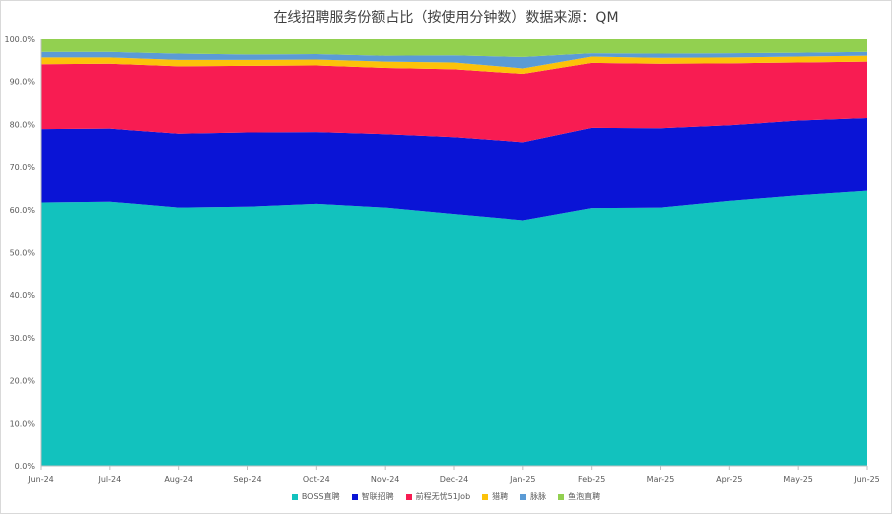 The width and height of the screenshot is (892, 514). What do you see at coordinates (23, 338) in the screenshot?
I see `y-tick-label: 30.0%` at bounding box center [23, 338].